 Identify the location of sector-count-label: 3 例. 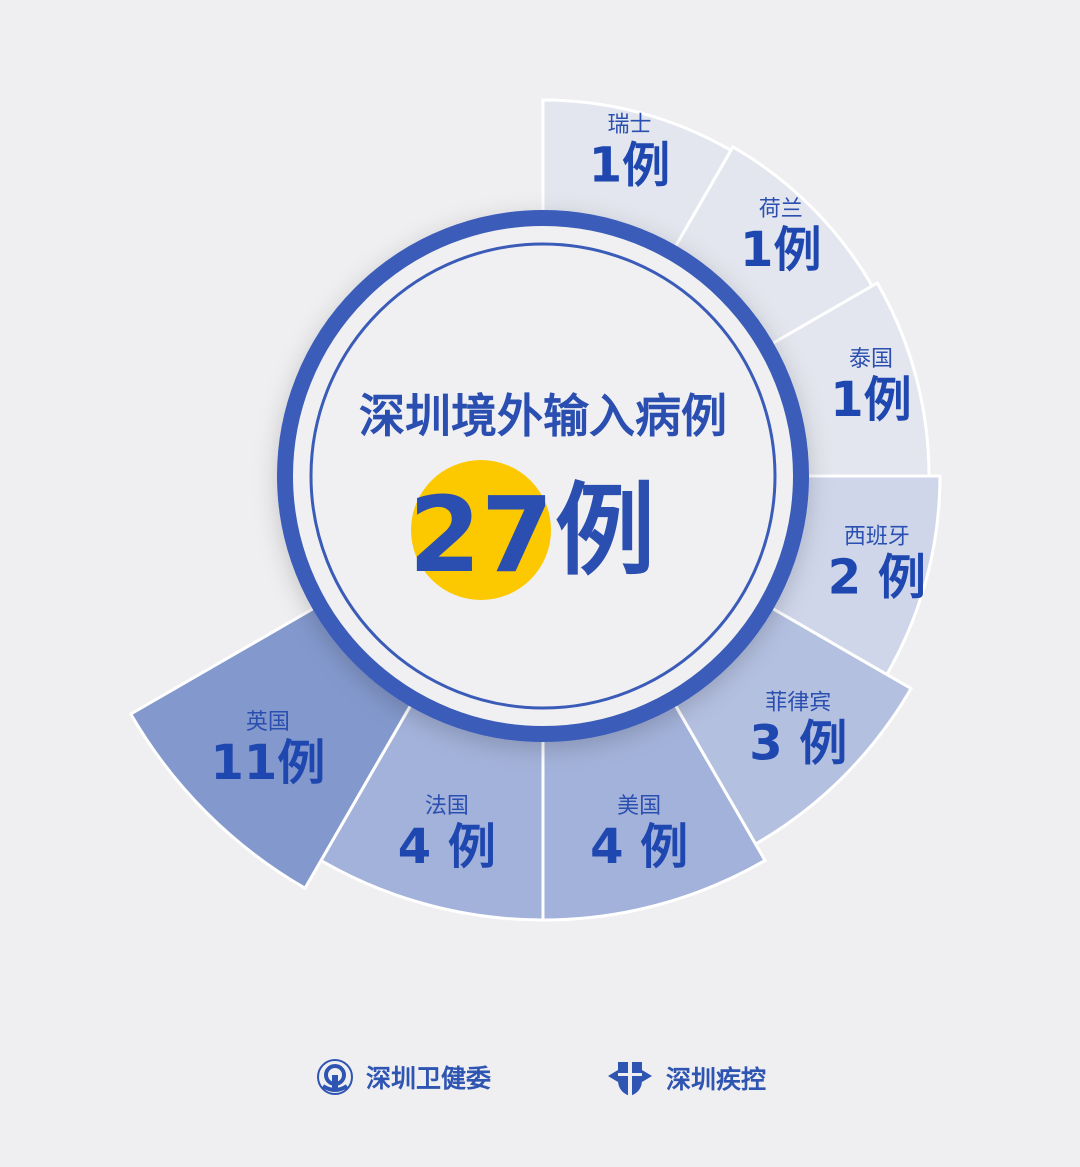
(798, 743).